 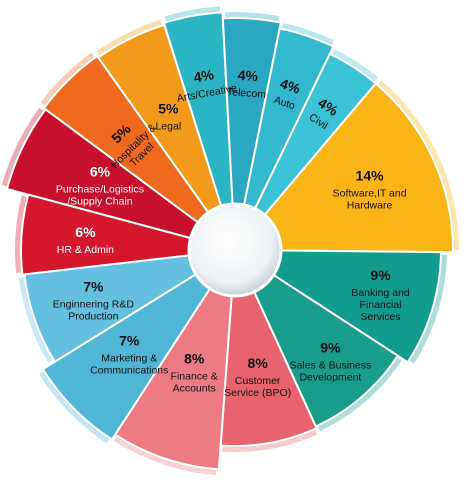 I want to click on category-label: Telecom, so click(x=247, y=93).